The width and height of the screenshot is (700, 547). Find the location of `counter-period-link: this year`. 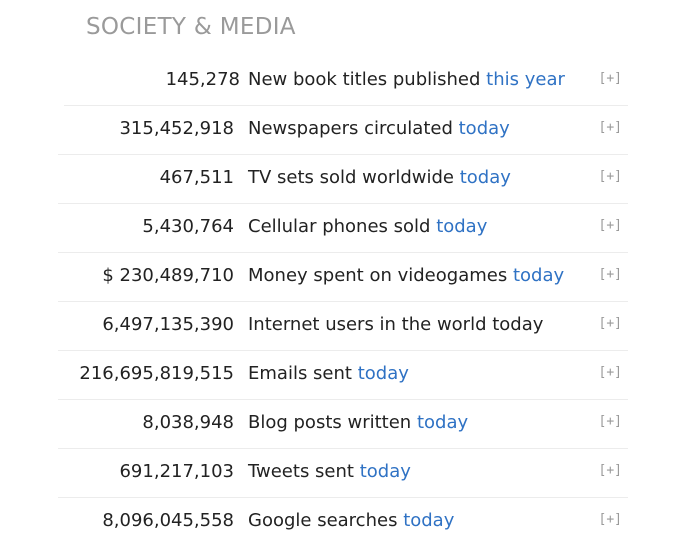

counter-period-link: this year is located at coordinates (525, 79).